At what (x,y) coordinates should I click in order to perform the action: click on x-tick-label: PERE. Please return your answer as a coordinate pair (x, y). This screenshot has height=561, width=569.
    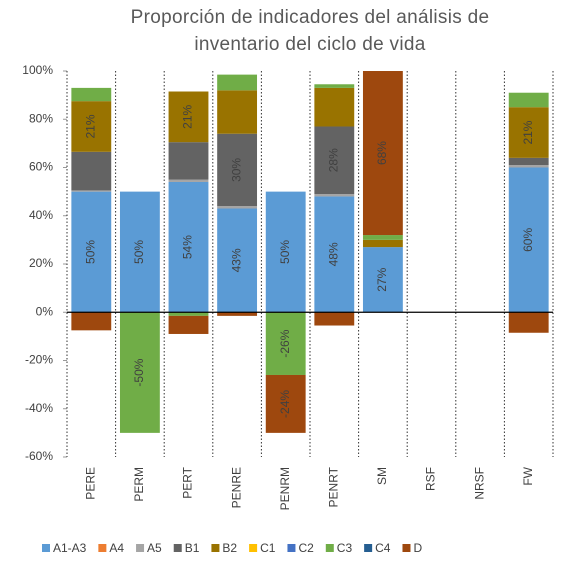
    Looking at the image, I should click on (90, 483).